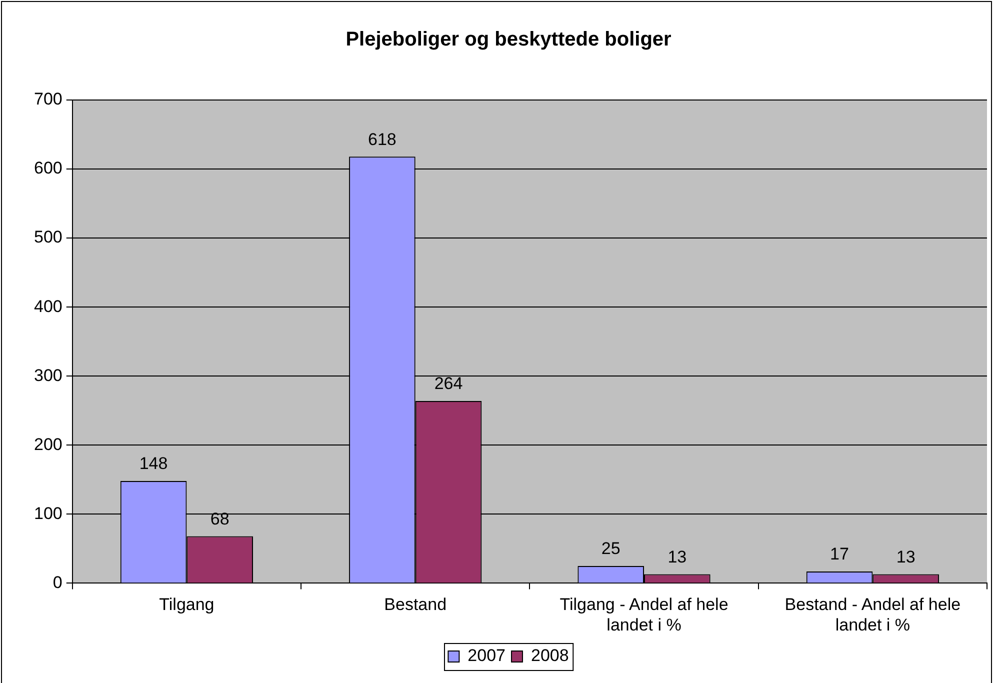 This screenshot has height=683, width=993. Describe the element at coordinates (550, 656) in the screenshot. I see `legend-label: 2008` at that location.